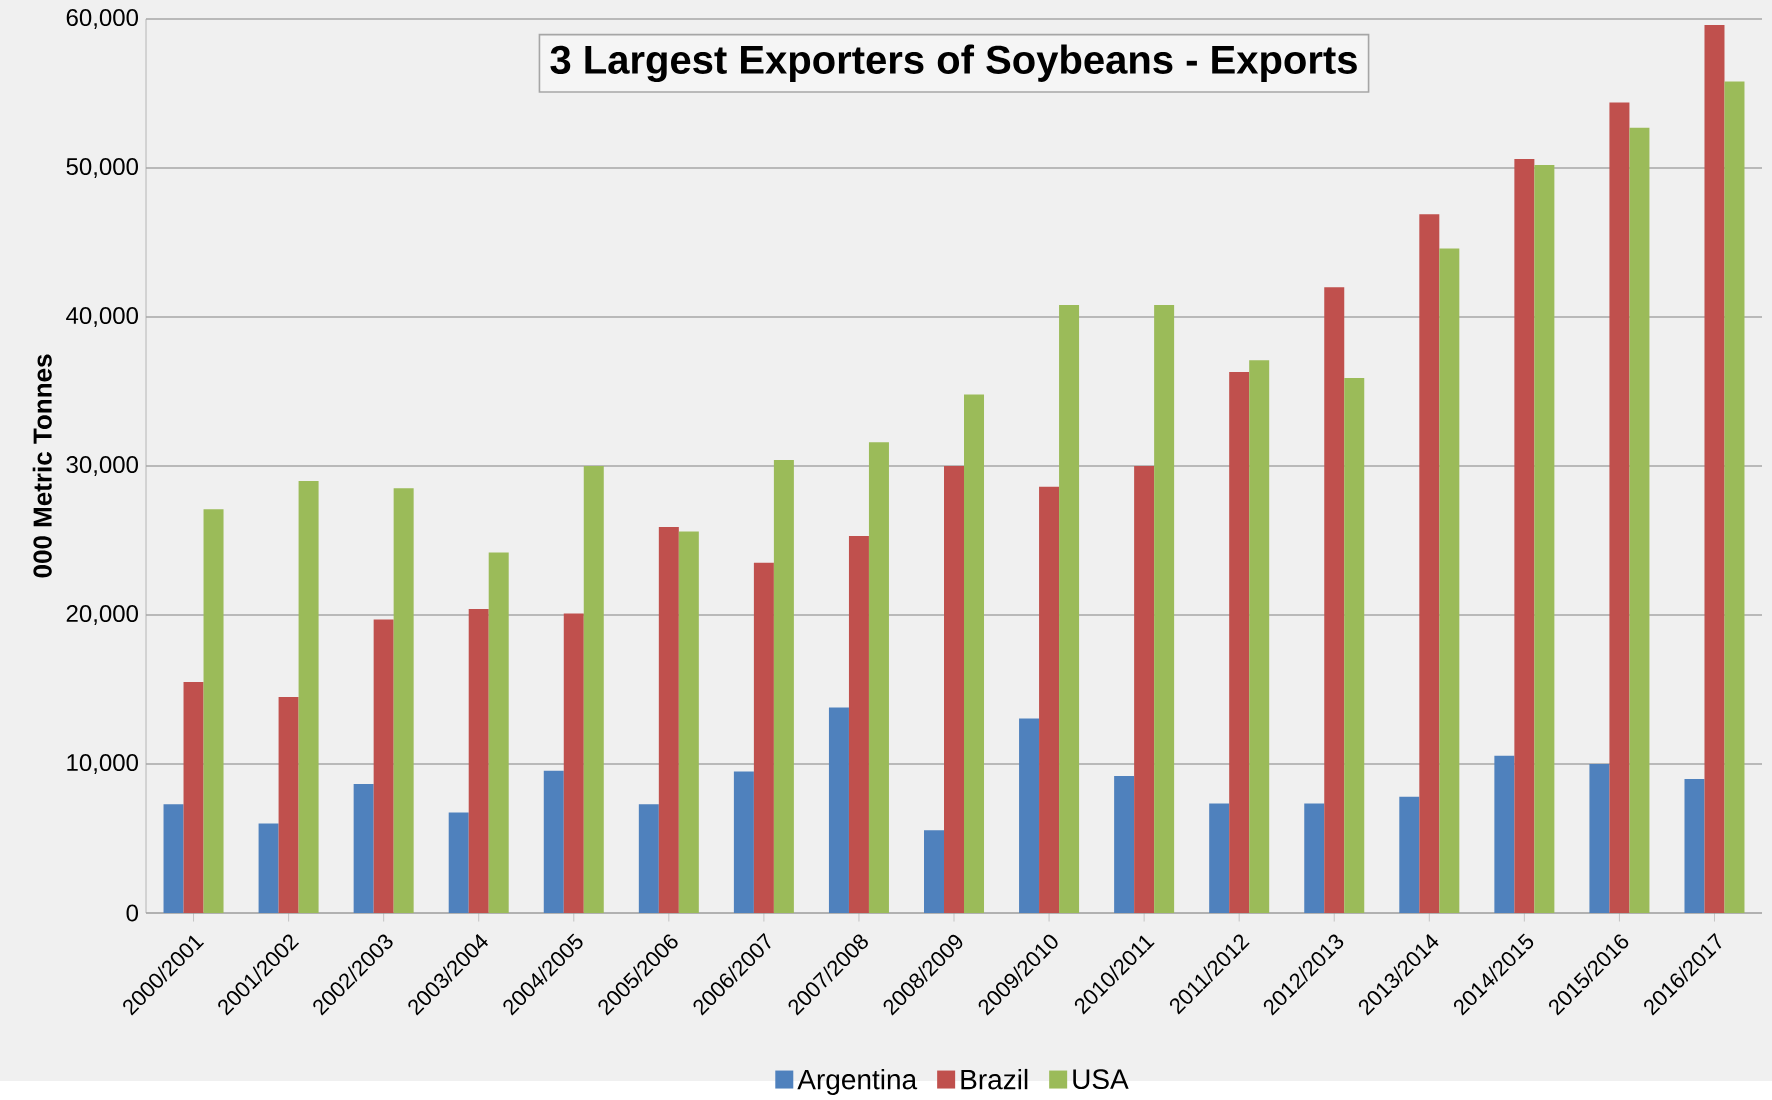 The image size is (1772, 1100). What do you see at coordinates (102, 763) in the screenshot?
I see `y-tick-label: 10,000` at bounding box center [102, 763].